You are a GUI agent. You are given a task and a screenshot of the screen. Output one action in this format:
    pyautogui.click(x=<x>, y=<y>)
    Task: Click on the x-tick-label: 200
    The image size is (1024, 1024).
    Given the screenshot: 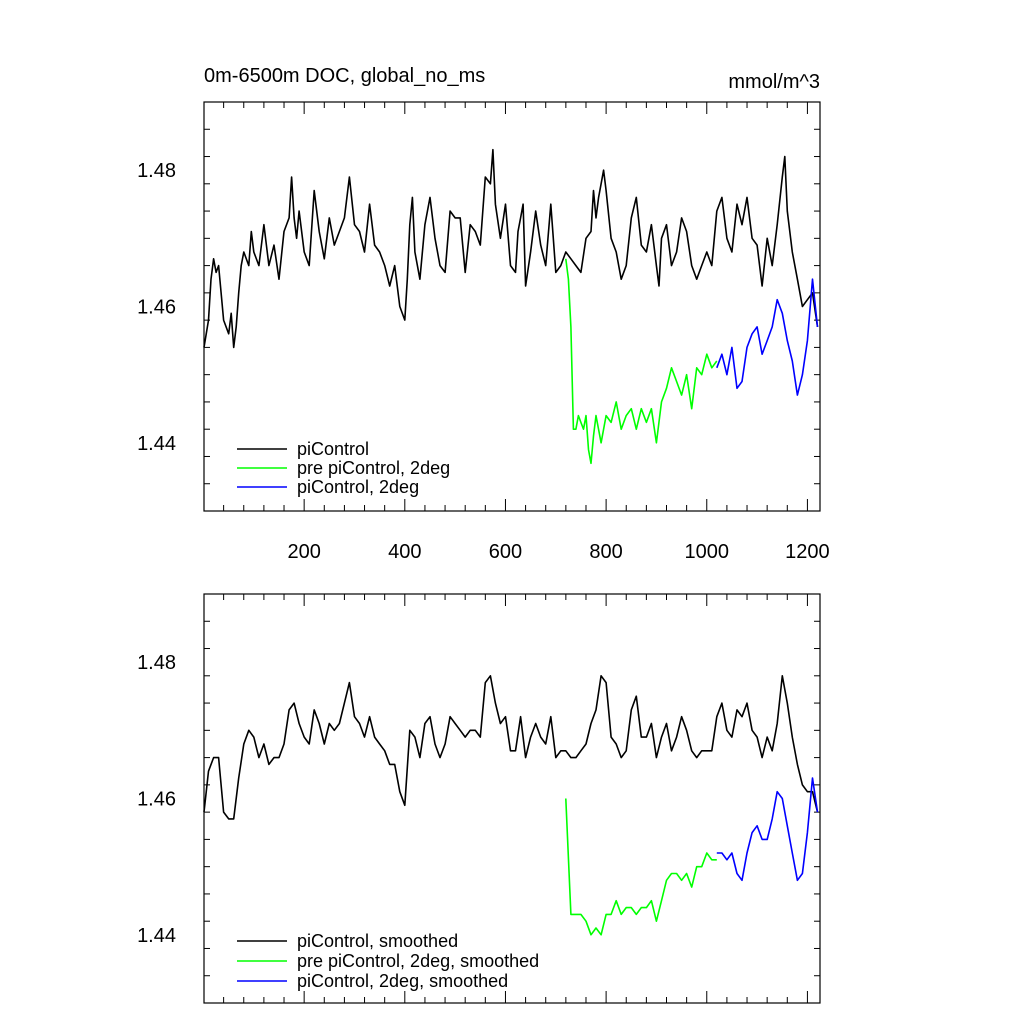 What is the action you would take?
    pyautogui.click(x=303, y=552)
    